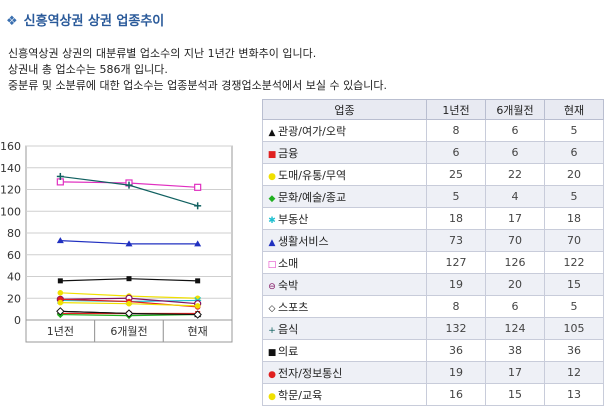 This screenshot has width=608, height=410. Describe the element at coordinates (10, 146) in the screenshot. I see `y-tick-label: 160` at that location.